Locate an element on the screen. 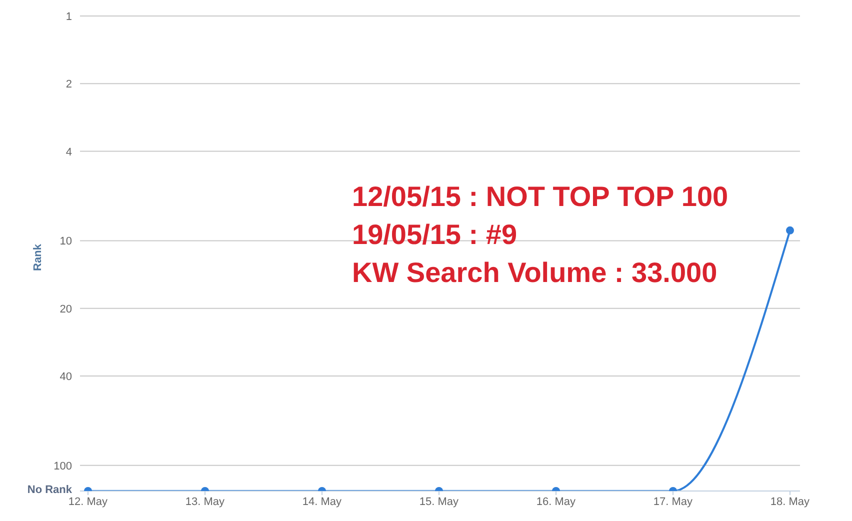  y-tick-label: 1 is located at coordinates (69, 17).